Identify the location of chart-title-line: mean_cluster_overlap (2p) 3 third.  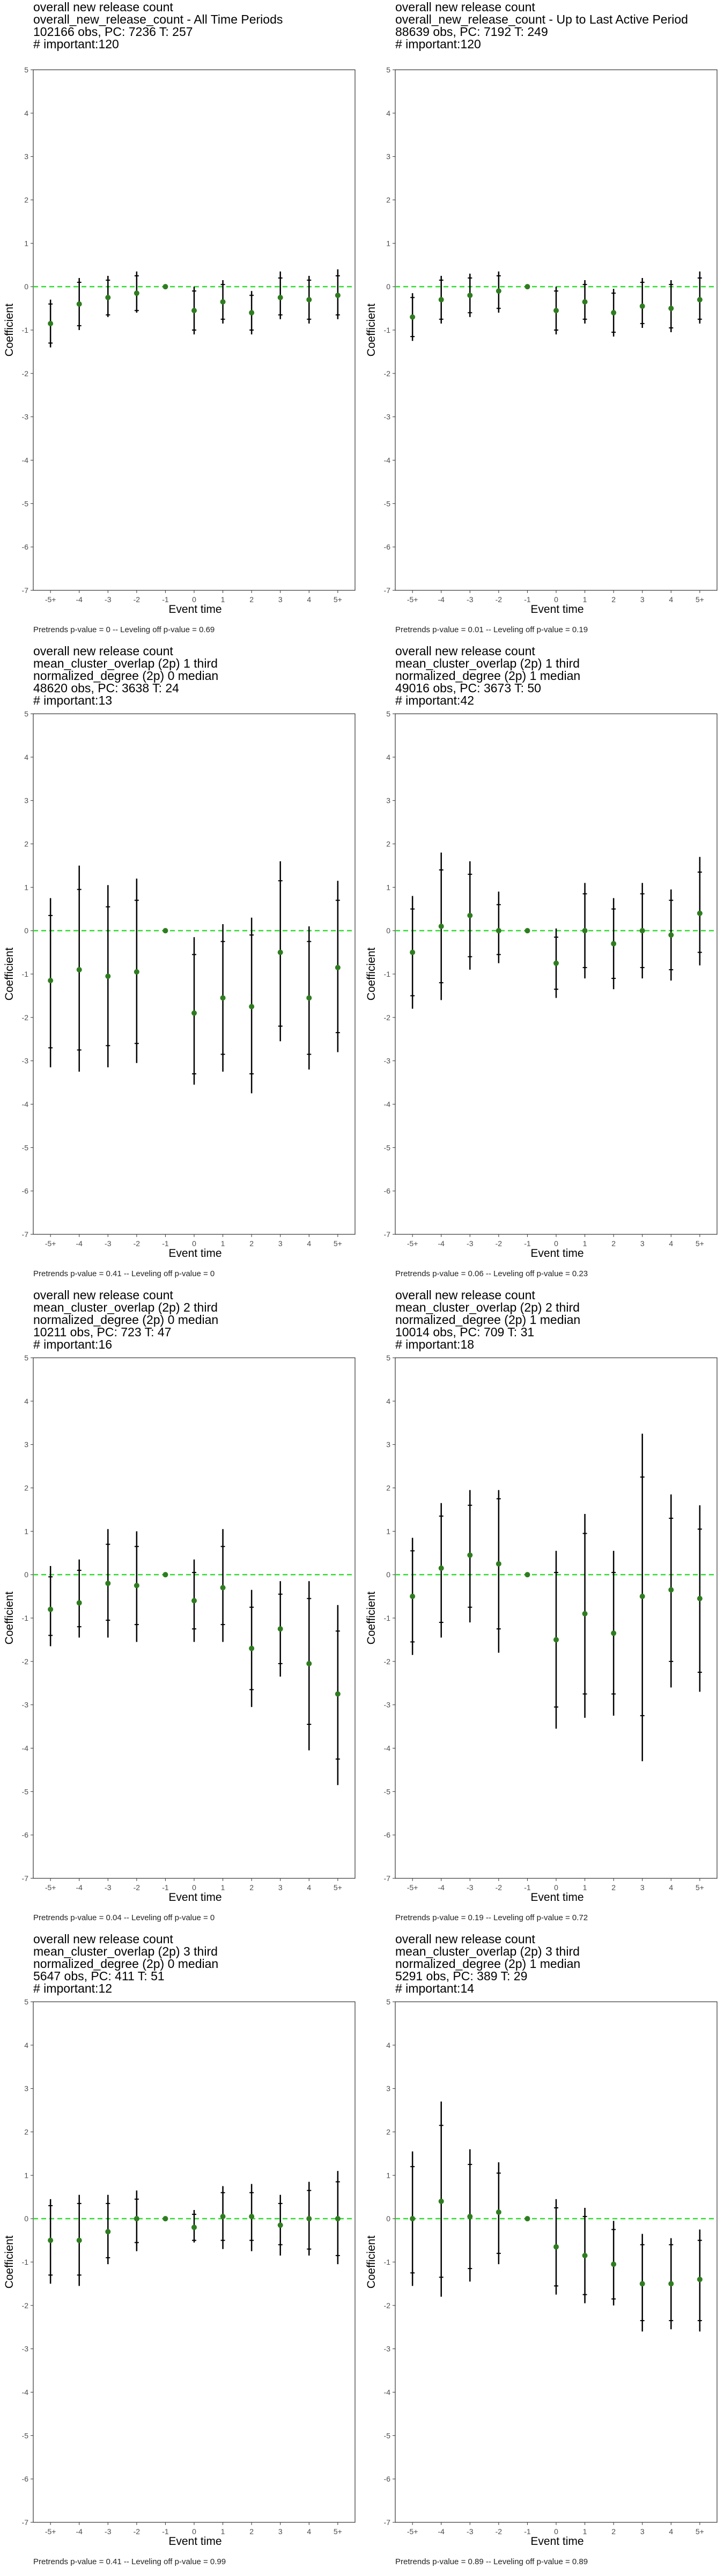
(125, 1951).